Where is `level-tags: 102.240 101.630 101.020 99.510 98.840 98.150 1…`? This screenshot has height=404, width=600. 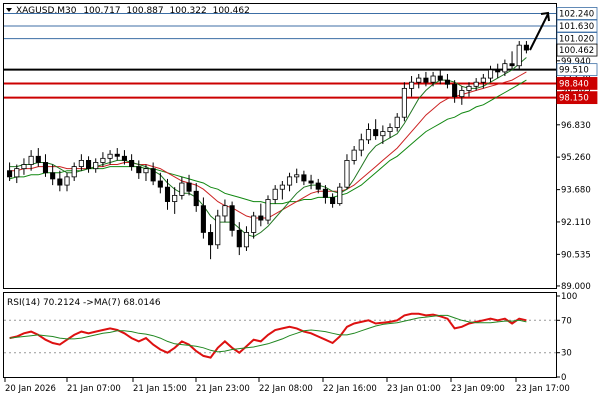 level-tags: 102.240 101.630 101.020 99.510 98.840 98.150 1… is located at coordinates (577, 56).